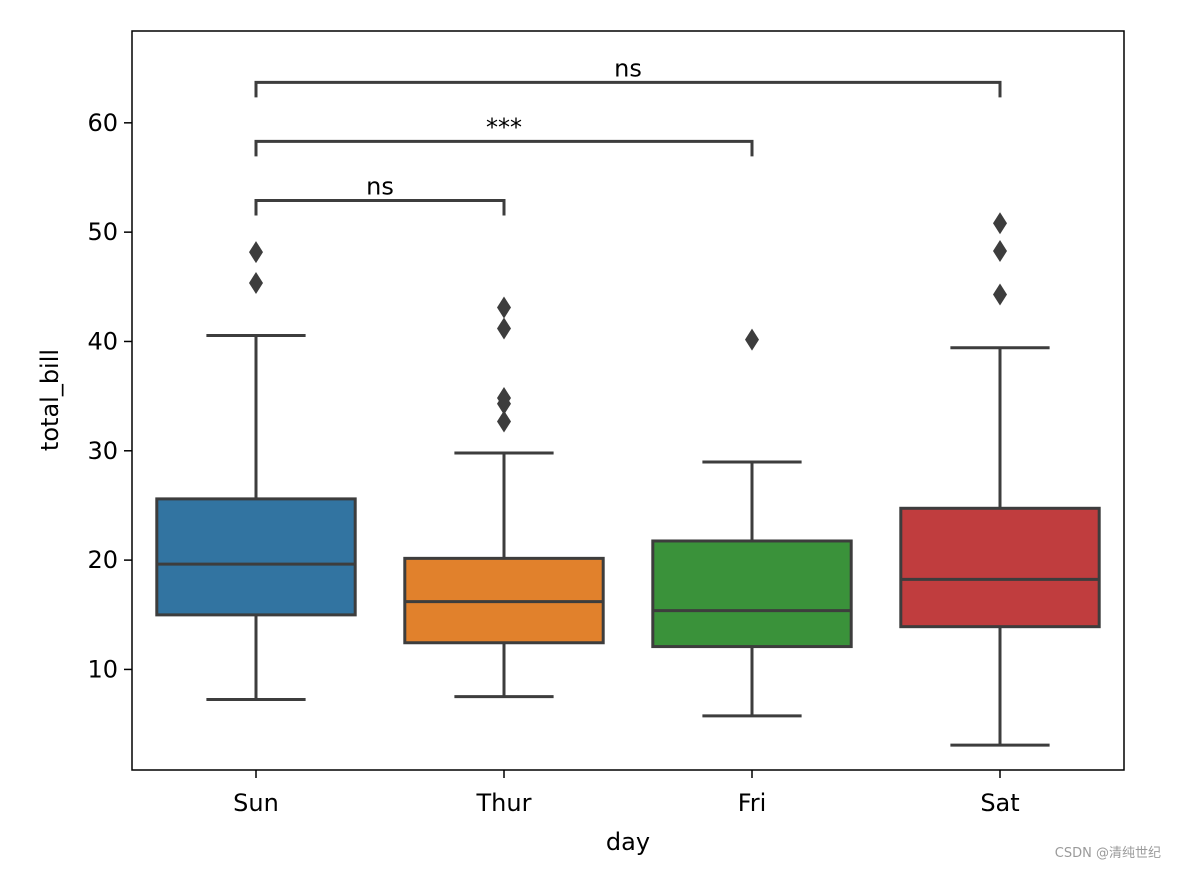 The image size is (1177, 869). Describe the element at coordinates (626, 793) in the screenshot. I see `x-axis: Sun Thur Fri Sat` at that location.